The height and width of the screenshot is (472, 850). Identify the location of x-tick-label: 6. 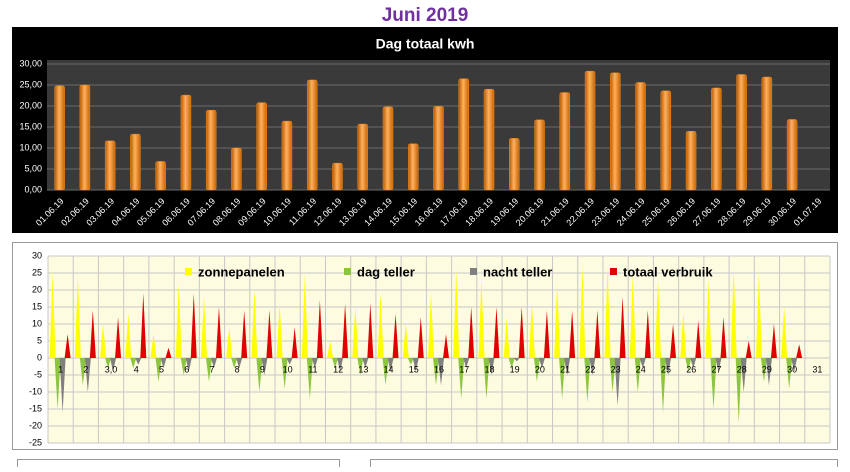
(186, 369).